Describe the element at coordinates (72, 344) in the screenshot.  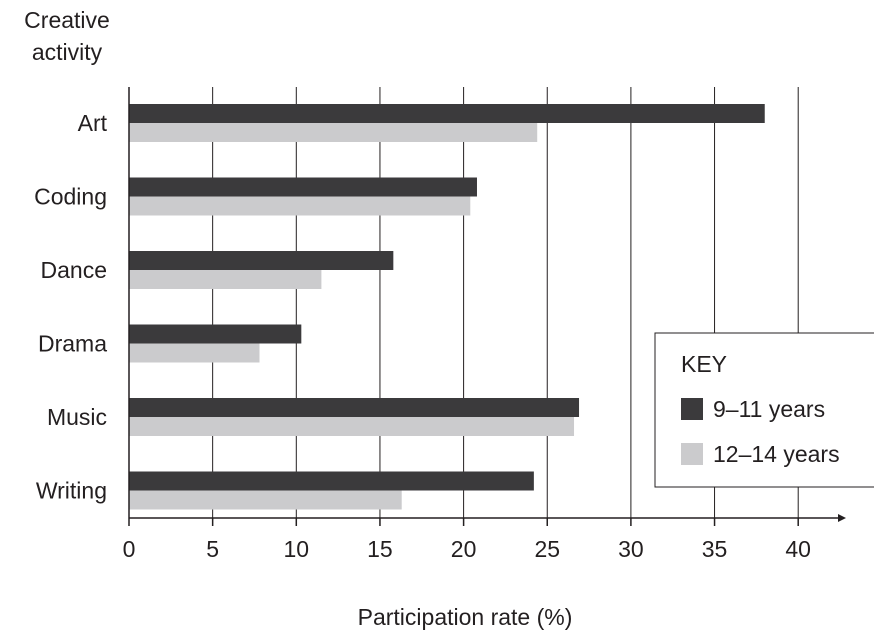
I see `category-label-drama: Drama` at that location.